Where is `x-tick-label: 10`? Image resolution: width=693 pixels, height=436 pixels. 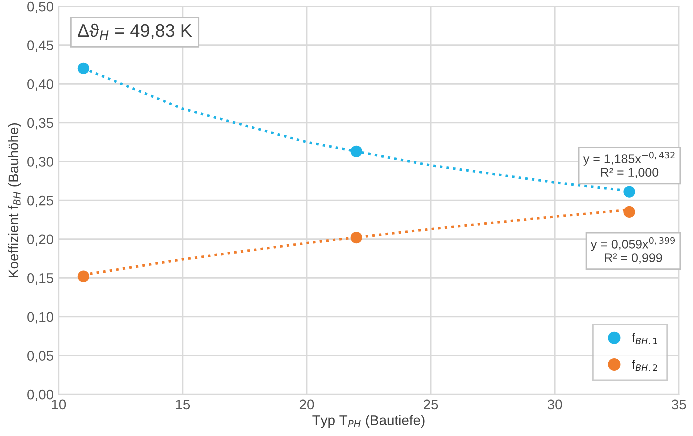 x-tick-label: 10 is located at coordinates (59, 405).